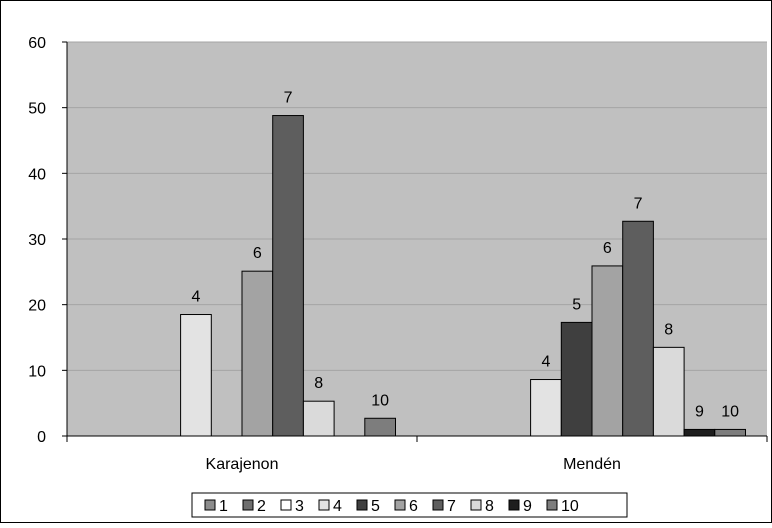 Image resolution: width=772 pixels, height=528 pixels. What do you see at coordinates (261, 506) in the screenshot?
I see `legend-label: 2` at bounding box center [261, 506].